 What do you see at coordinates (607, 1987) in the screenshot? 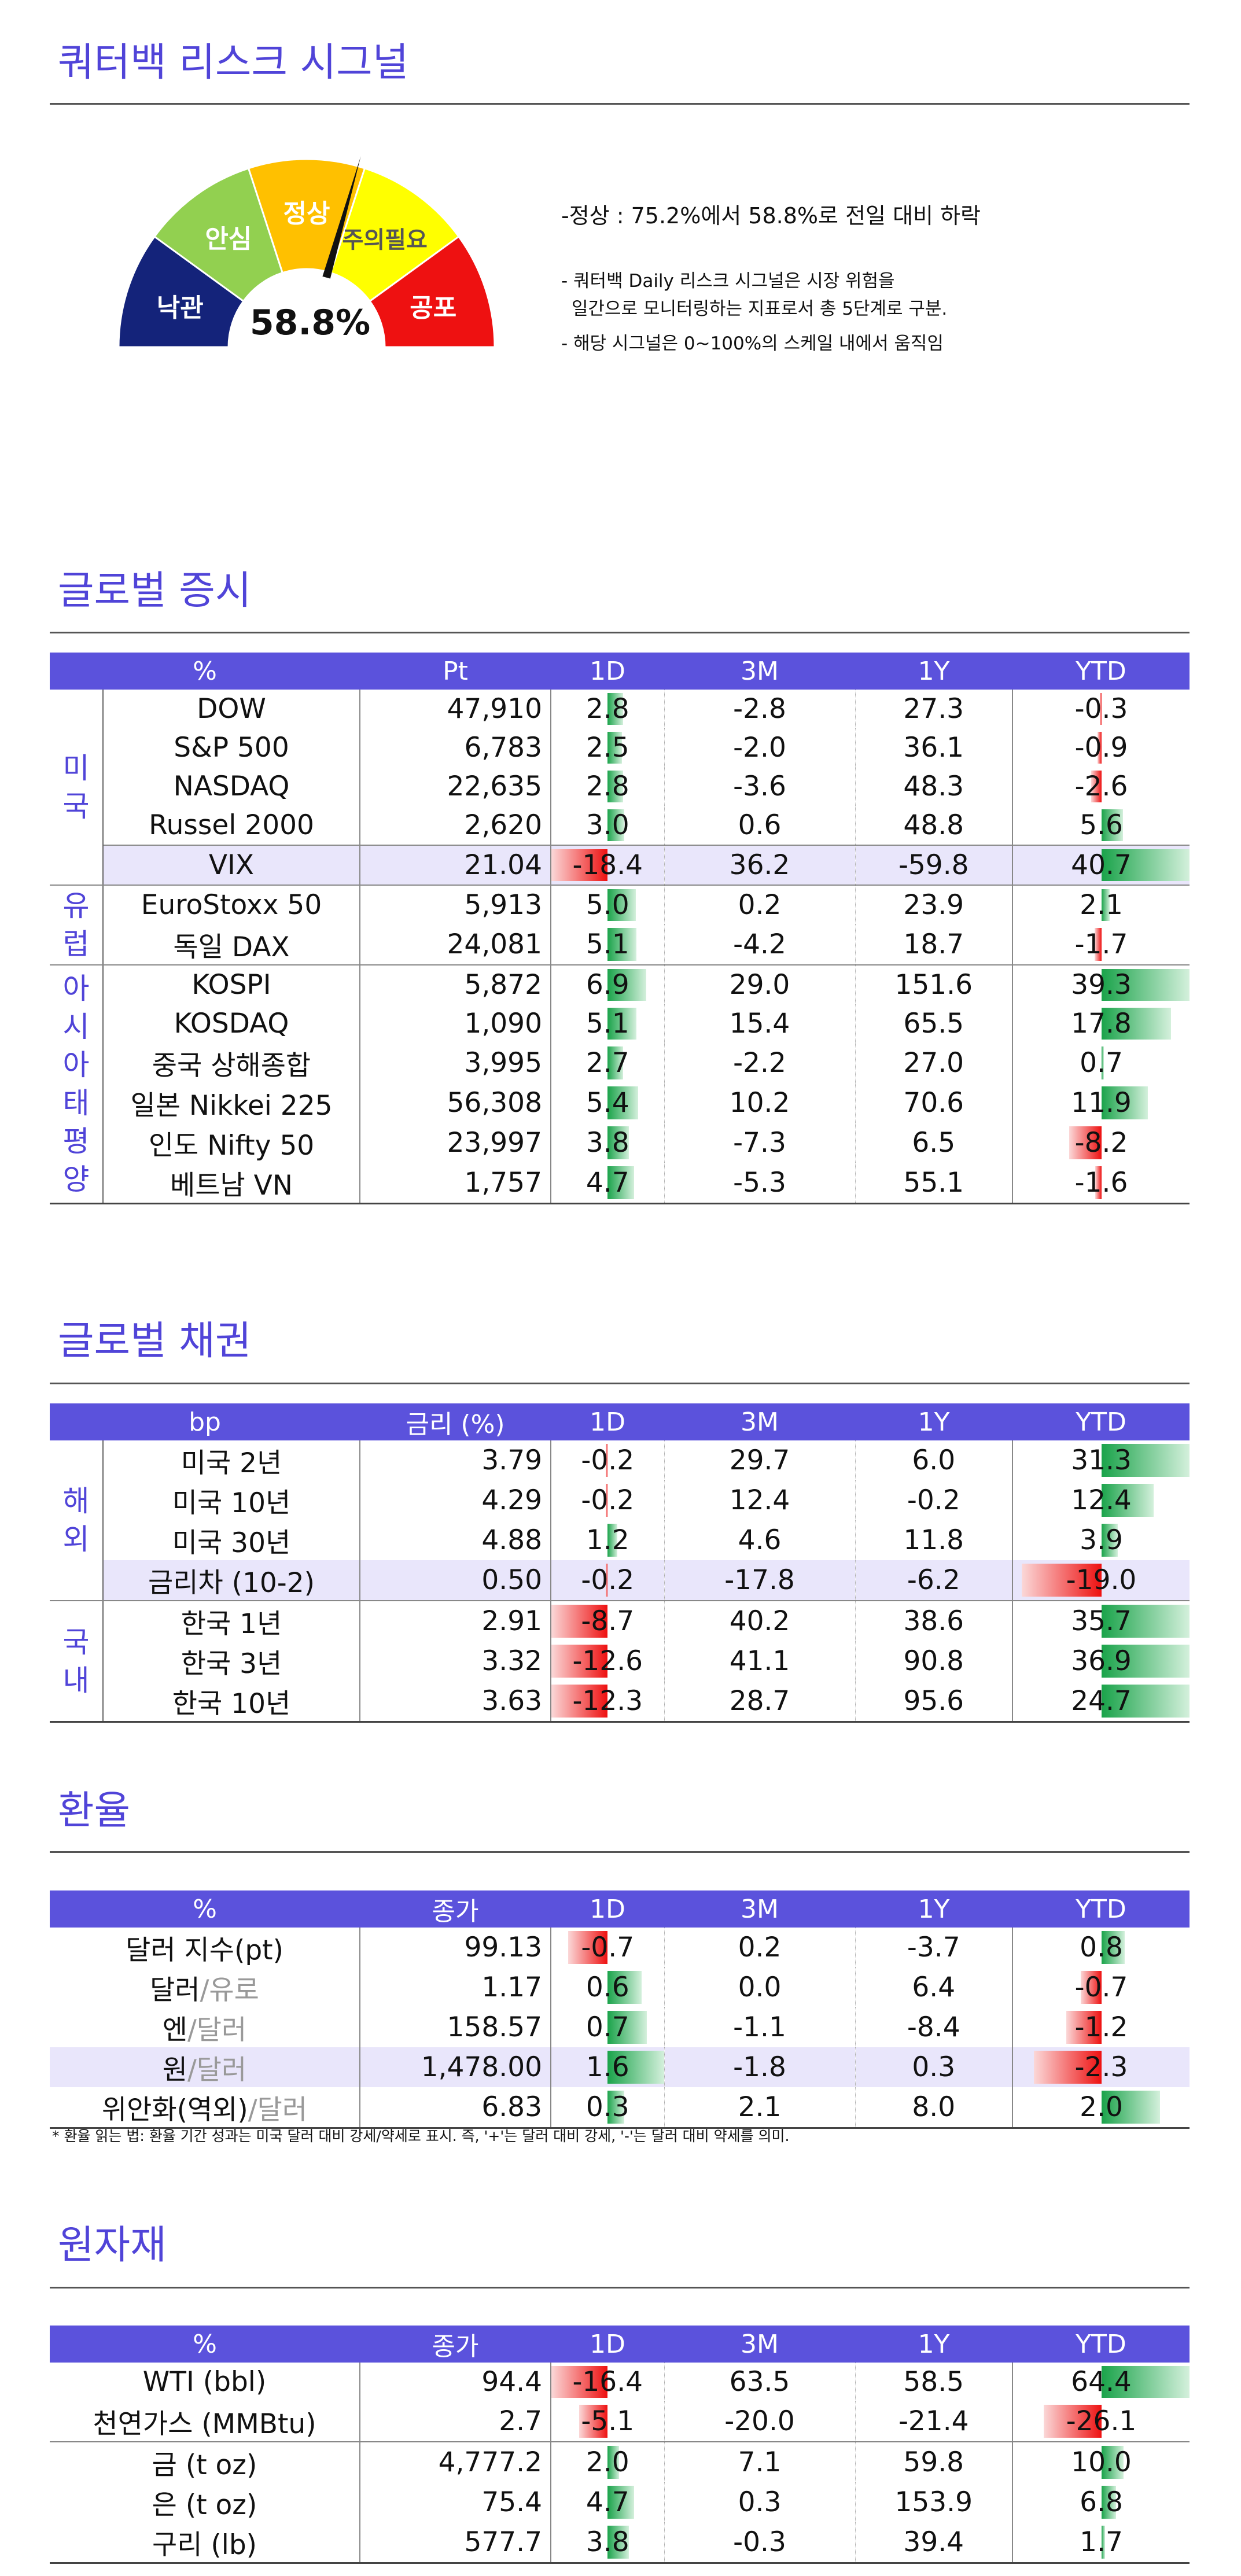
I see `change-1d-cell: 0.6` at bounding box center [607, 1987].